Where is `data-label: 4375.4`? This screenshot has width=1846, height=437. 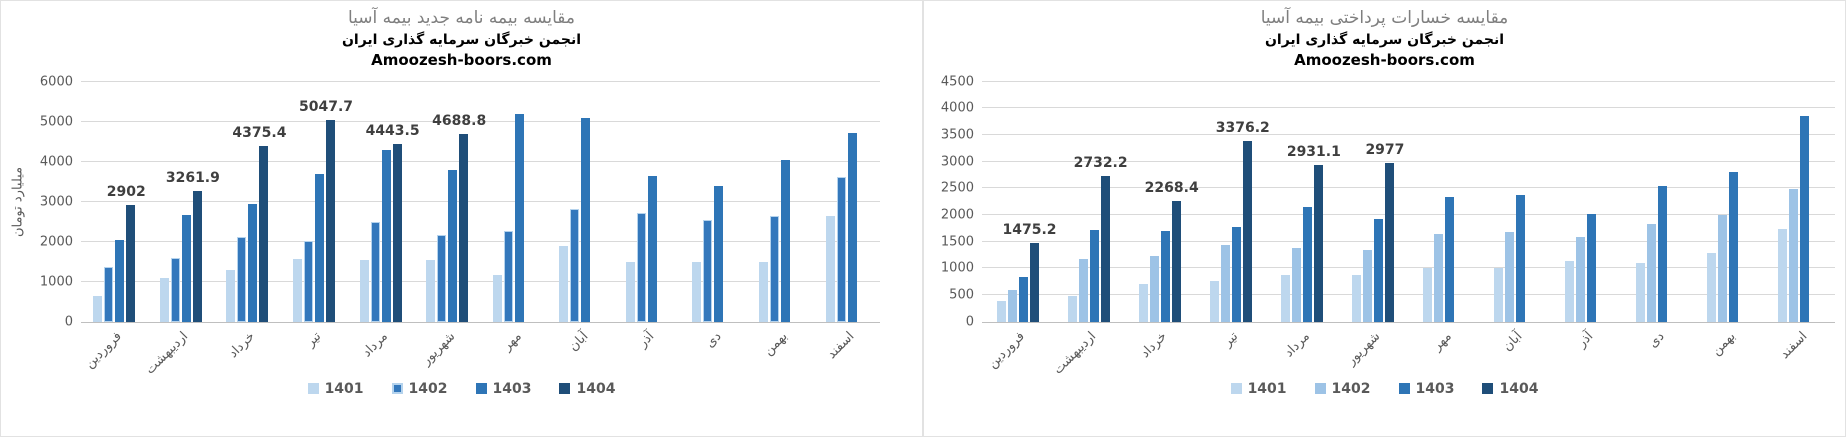
data-label: 4375.4 is located at coordinates (259, 133).